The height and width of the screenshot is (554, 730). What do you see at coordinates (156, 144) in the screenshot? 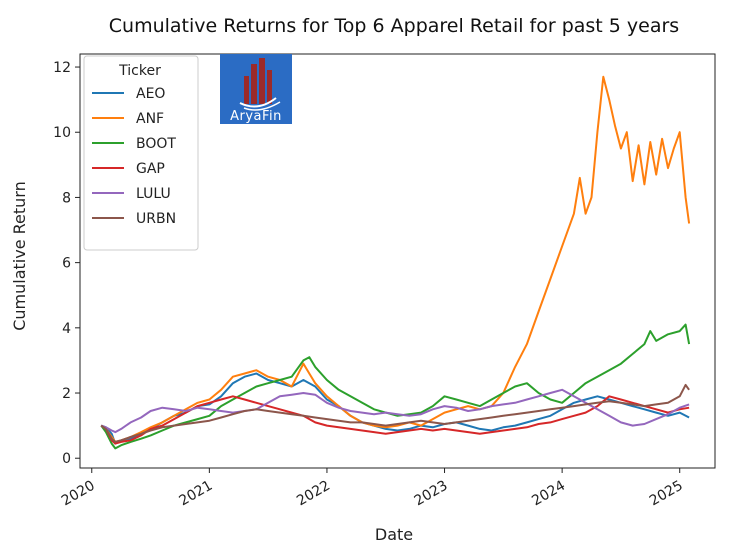
I see `legend-label-boot: BOOT` at bounding box center [156, 144].